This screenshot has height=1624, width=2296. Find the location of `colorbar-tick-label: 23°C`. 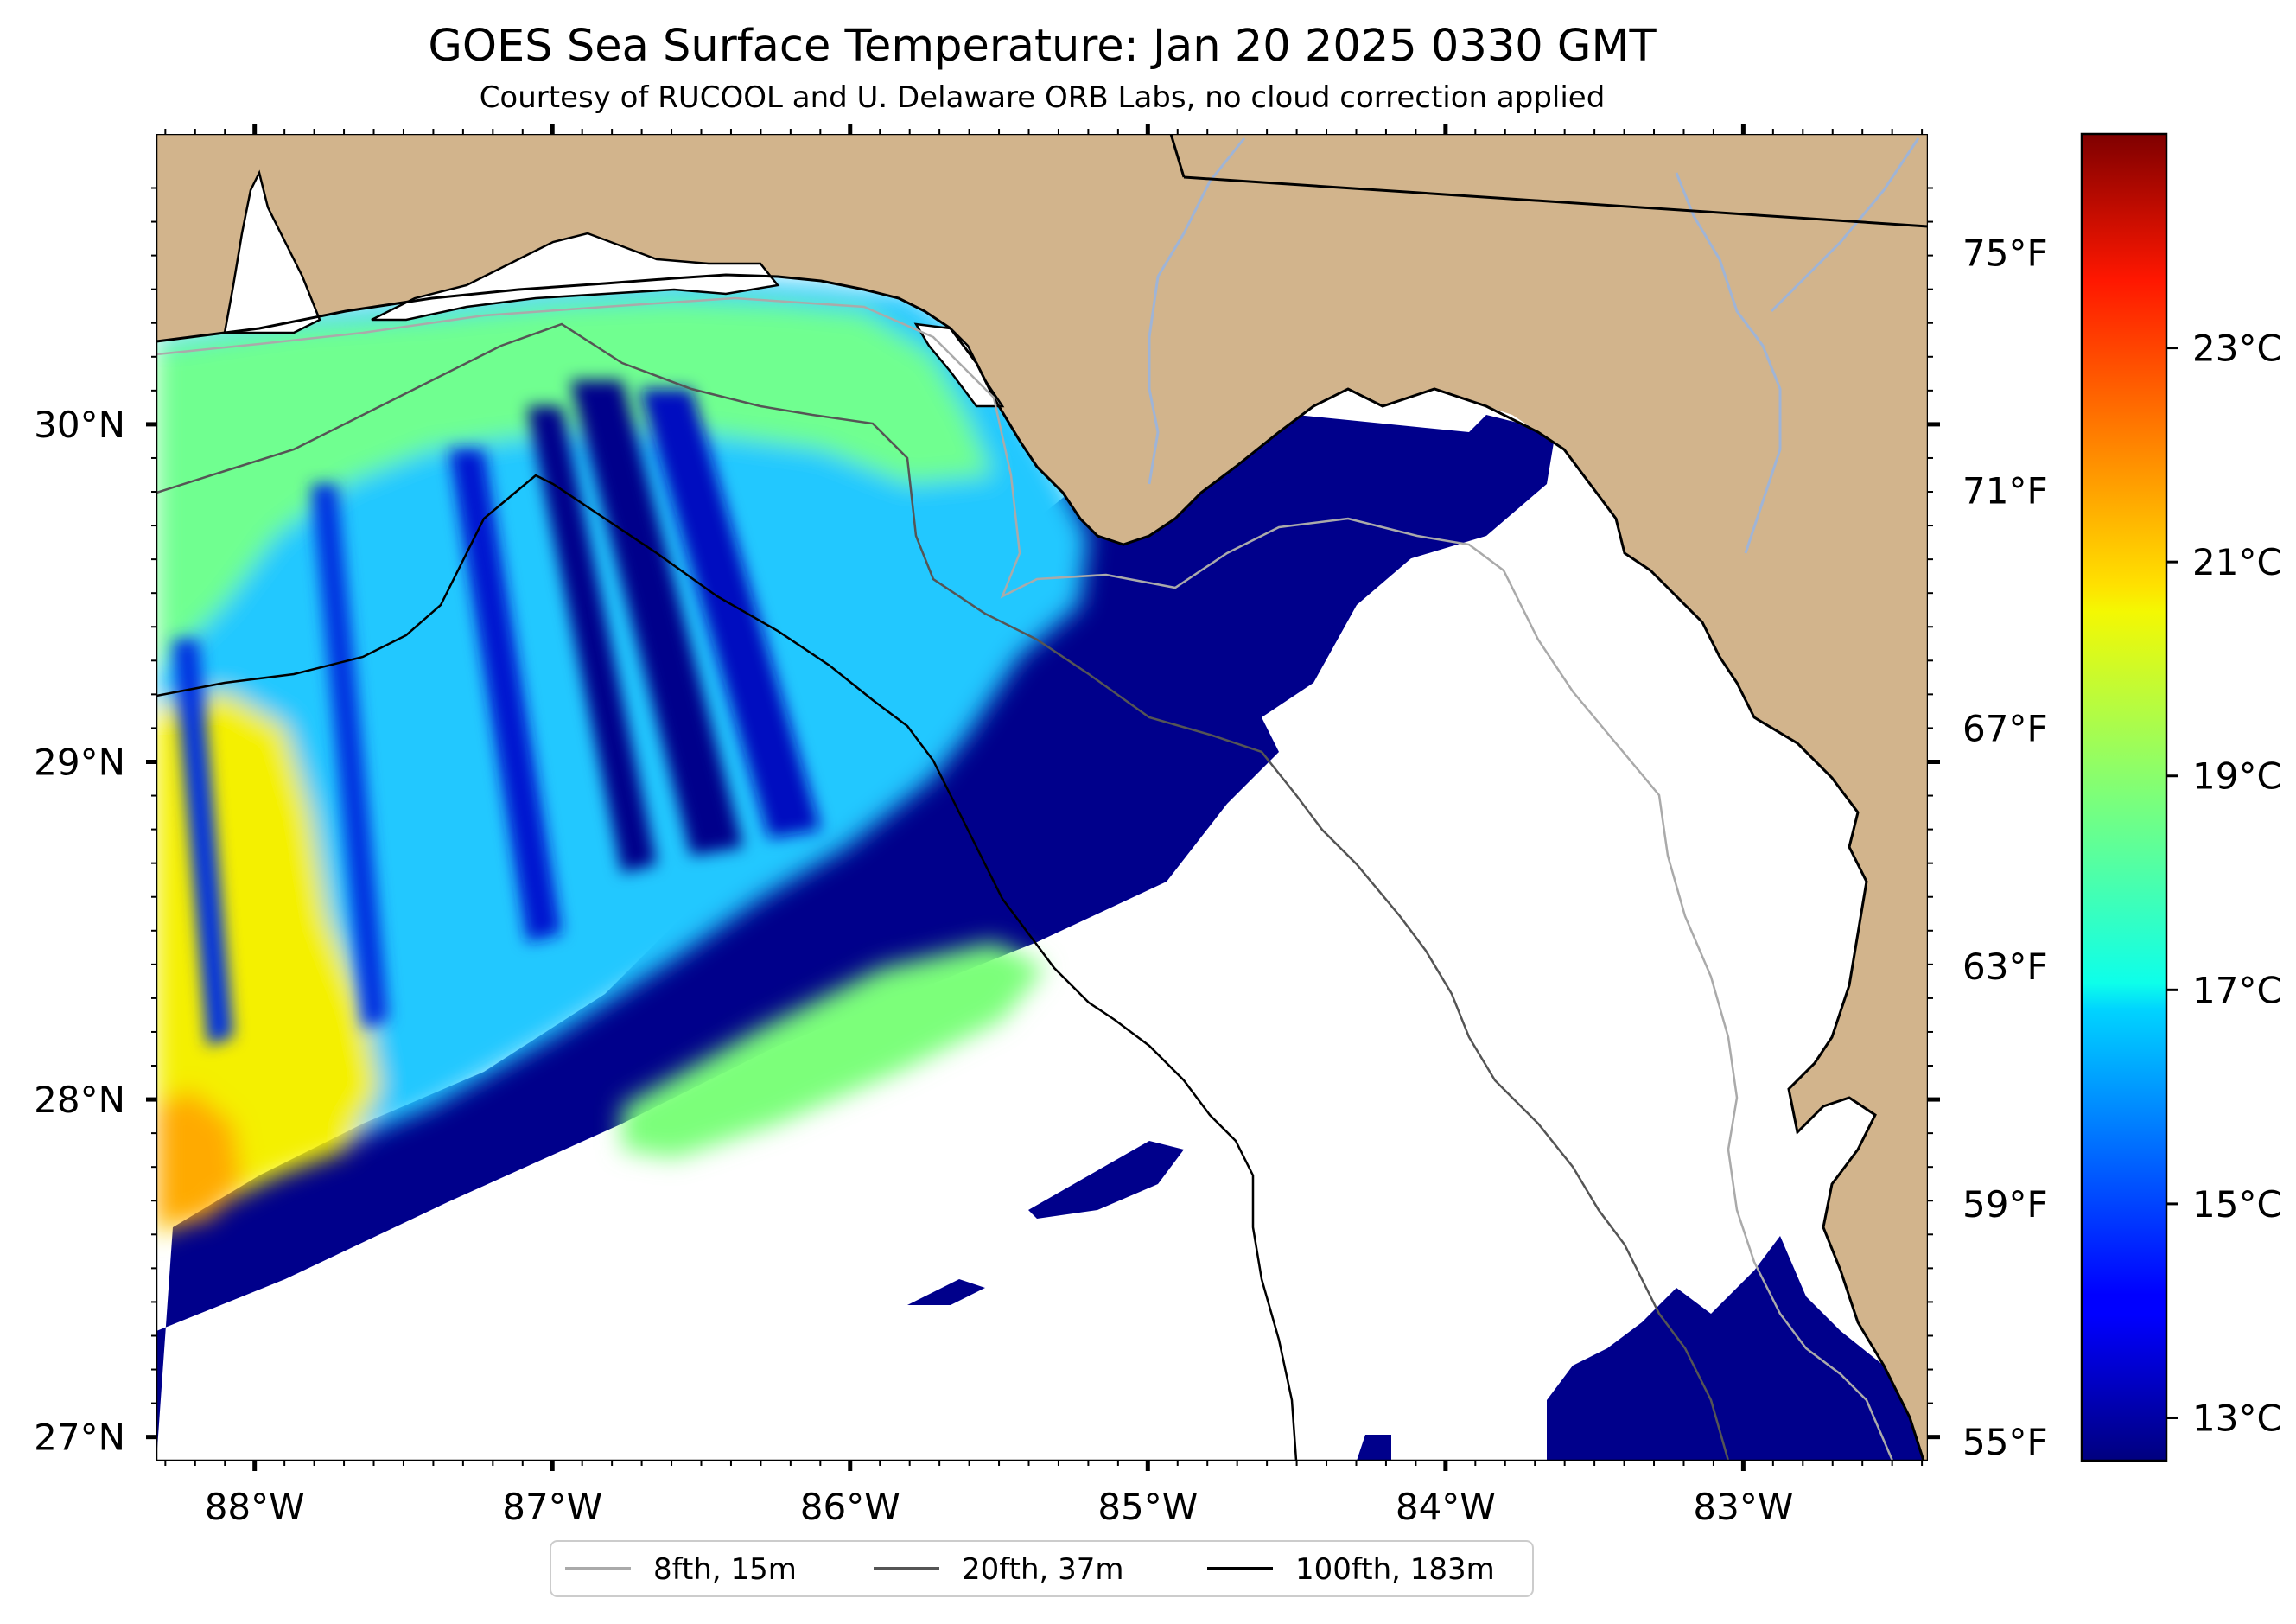

colorbar-tick-label: 23°C is located at coordinates (2237, 349).